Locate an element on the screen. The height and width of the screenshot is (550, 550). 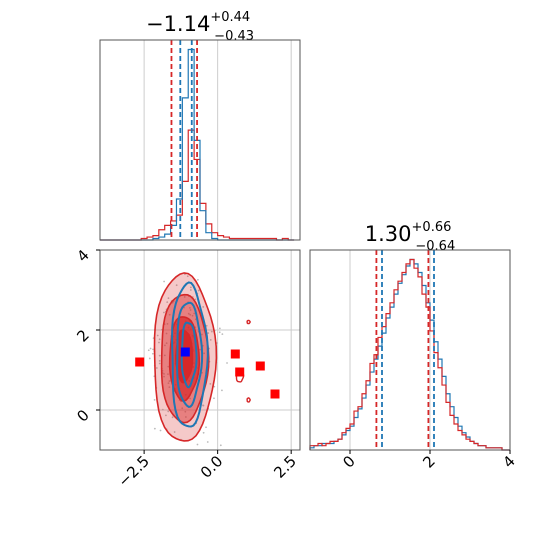
title-param-1: −1.14+0.44 −0.43 is located at coordinates (200, 27).